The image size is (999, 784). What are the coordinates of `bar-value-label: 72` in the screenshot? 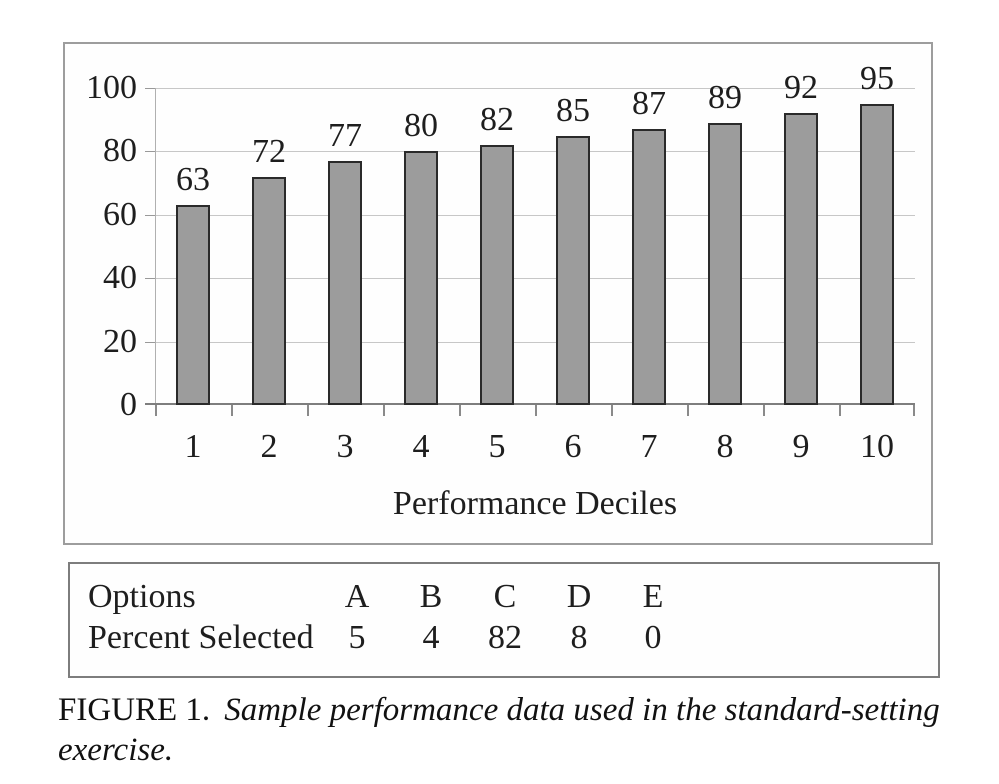 It's located at (269, 151).